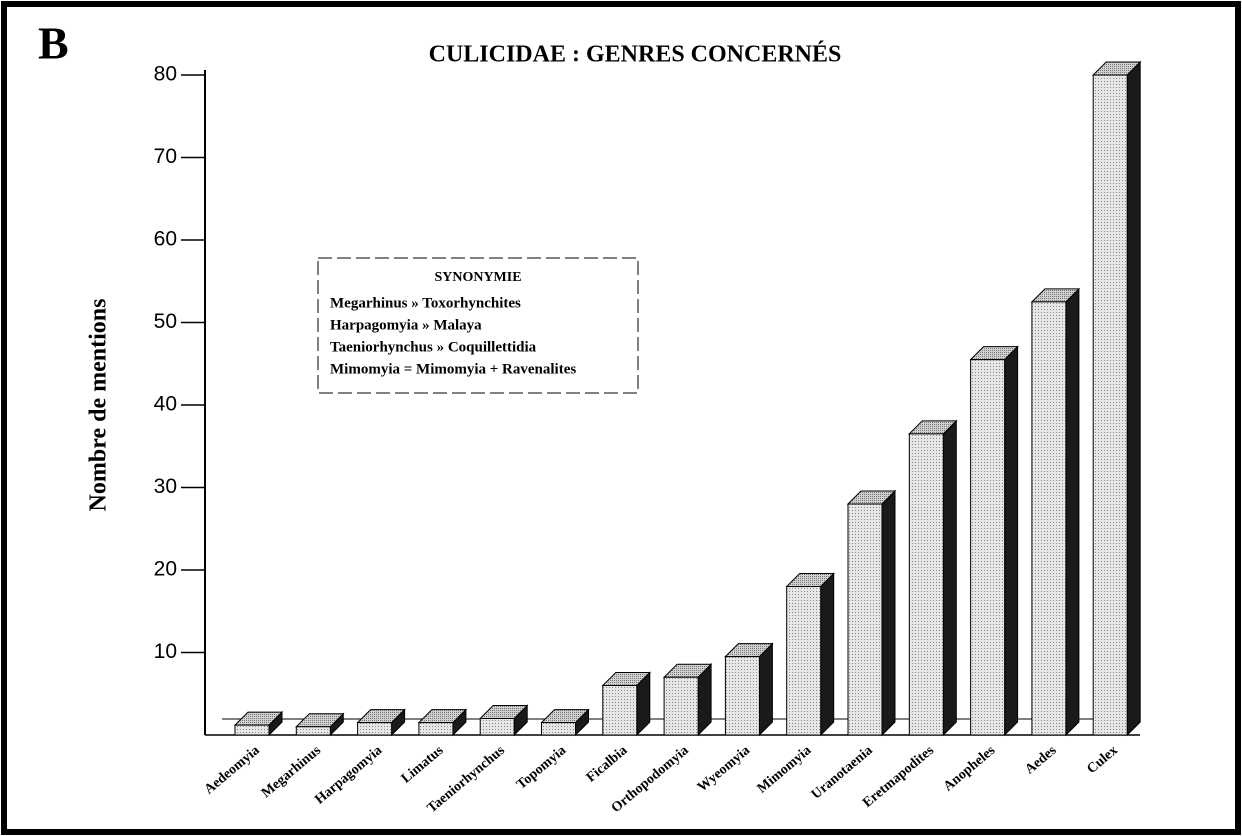  What do you see at coordinates (724, 769) in the screenshot?
I see `x-tick-label: Wyeomyia` at bounding box center [724, 769].